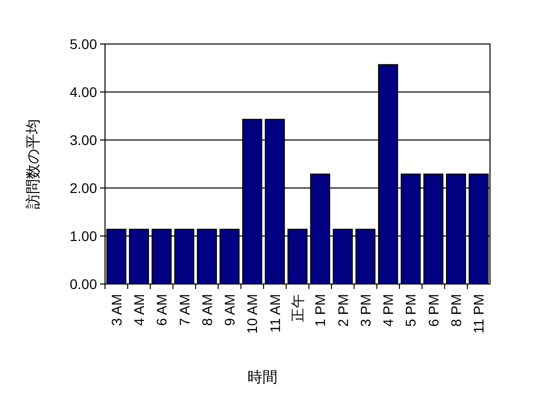 The height and width of the screenshot is (398, 548). Describe the element at coordinates (84, 236) in the screenshot. I see `y-tick-label: 1.00` at that location.